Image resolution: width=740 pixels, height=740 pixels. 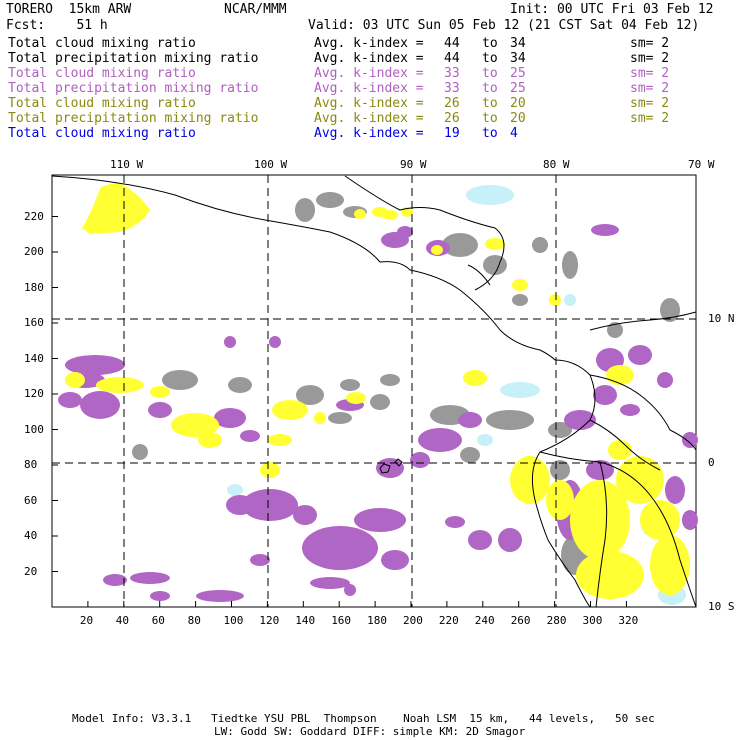 I want to click on x-tick-label: 140, so click(x=305, y=620).